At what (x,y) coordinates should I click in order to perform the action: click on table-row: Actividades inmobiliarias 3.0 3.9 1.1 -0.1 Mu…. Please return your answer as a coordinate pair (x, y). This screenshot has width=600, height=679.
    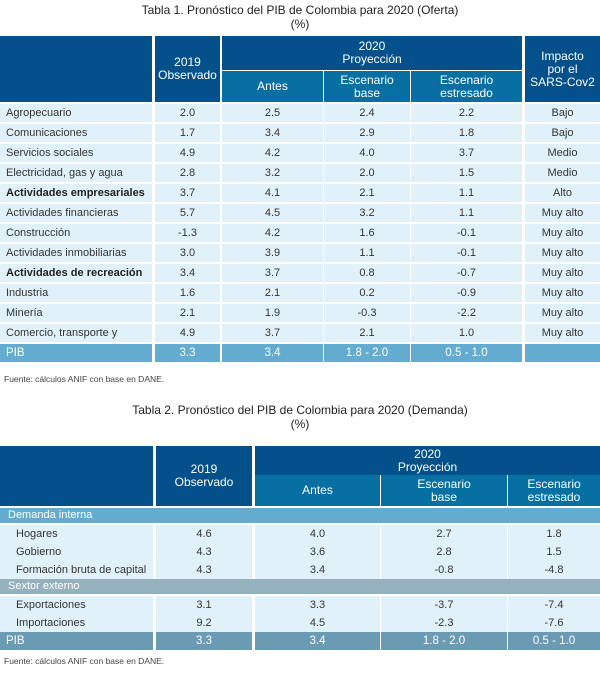
    Looking at the image, I should click on (300, 253).